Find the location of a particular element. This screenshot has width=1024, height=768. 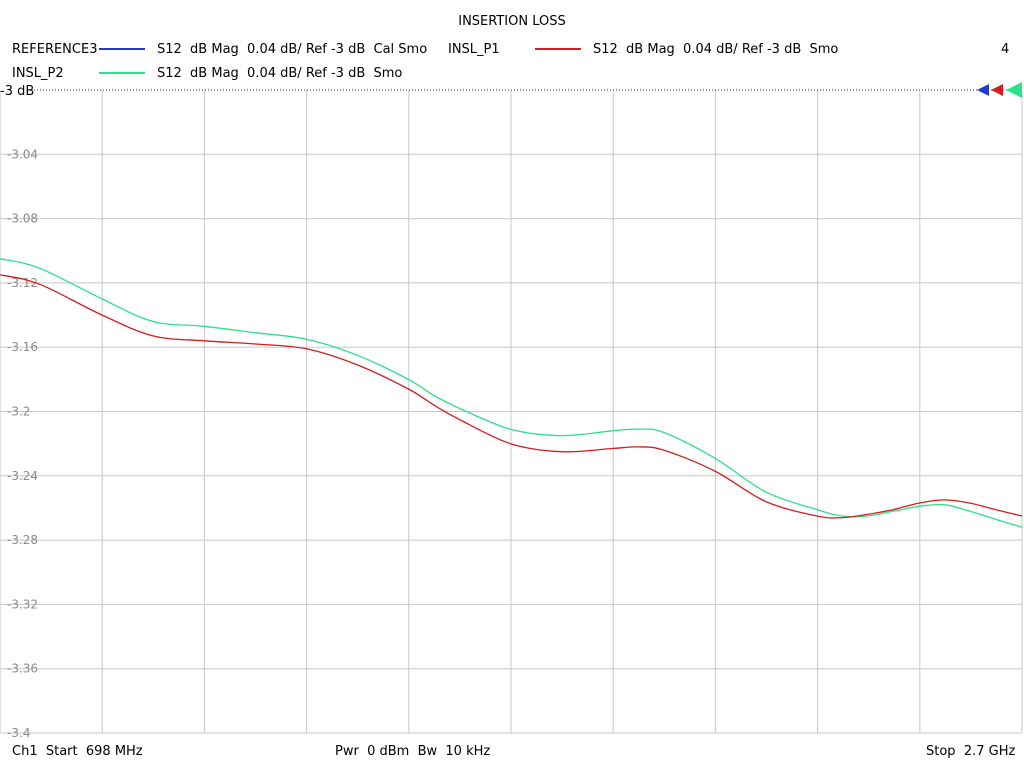

legend-name-insl-p2: INSL_P2 is located at coordinates (38, 73).